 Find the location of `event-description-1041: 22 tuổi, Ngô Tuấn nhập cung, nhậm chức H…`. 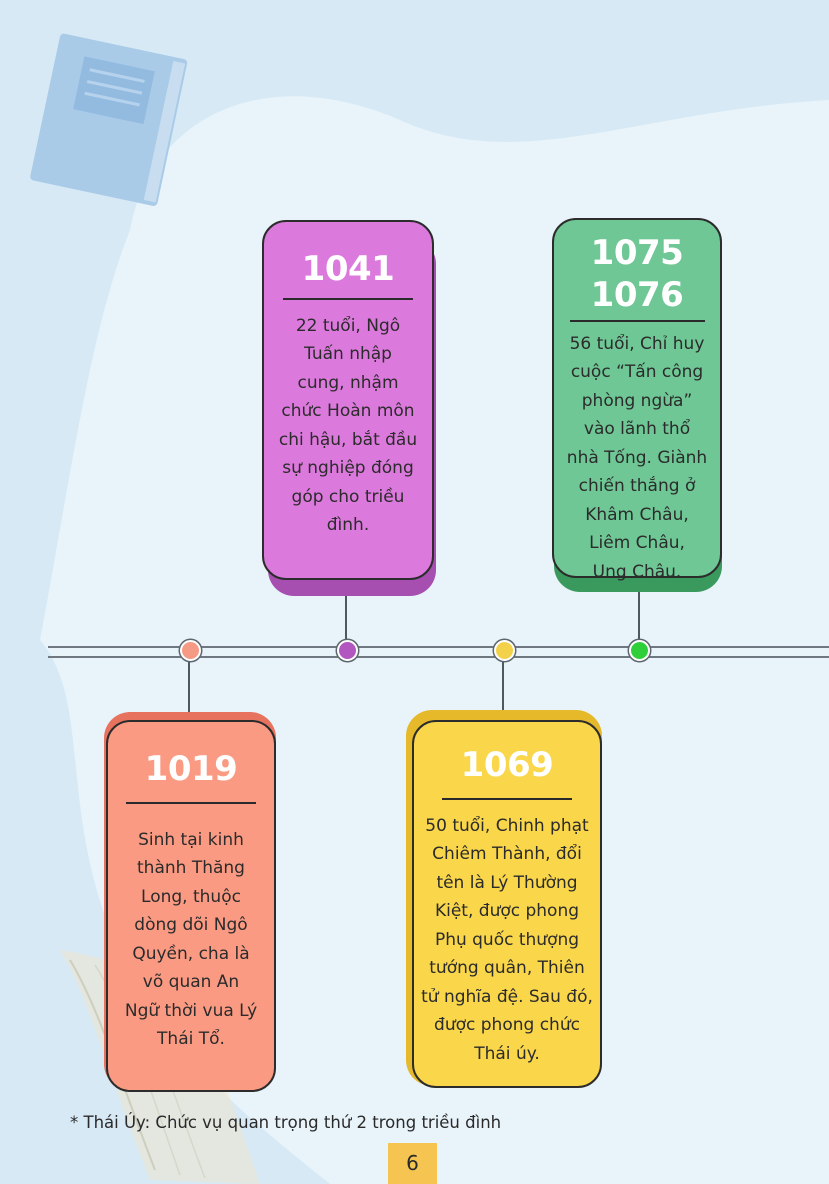

event-description-1041: 22 tuổi, Ngô Tuấn nhập cung, nhậm chức H… is located at coordinates (348, 425).